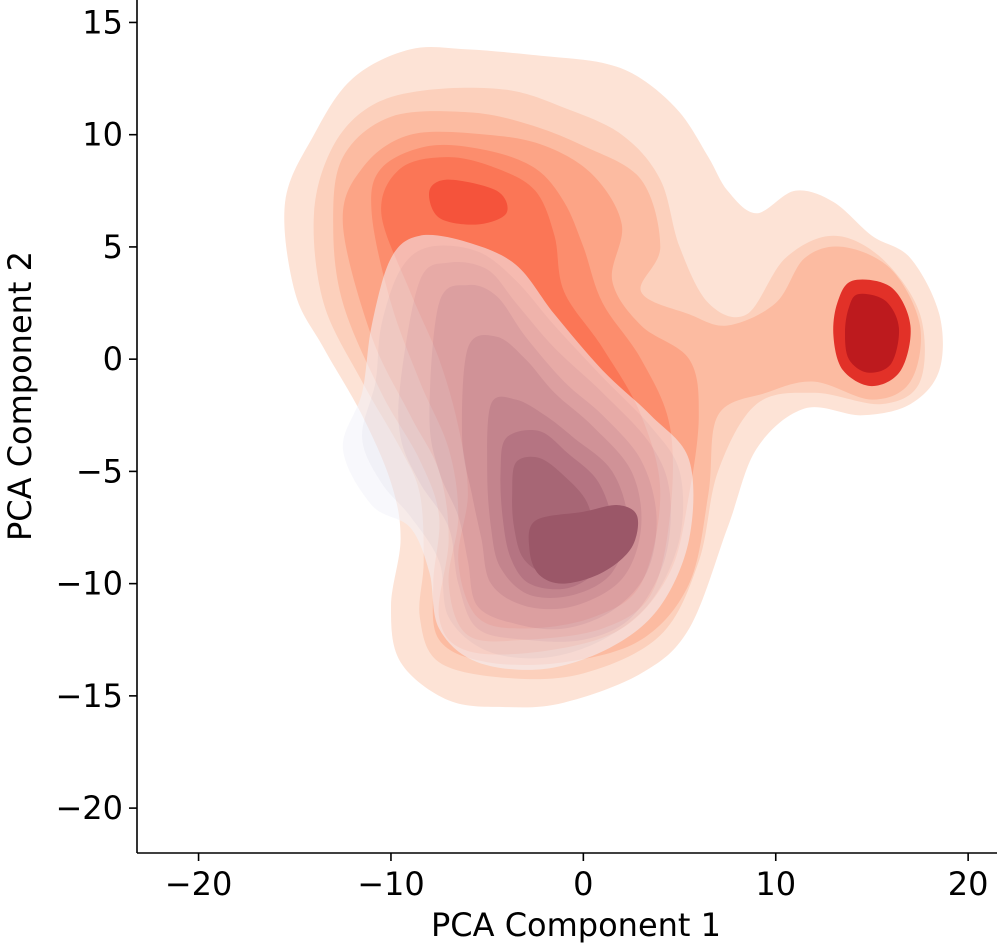 The width and height of the screenshot is (997, 947). Describe the element at coordinates (113, 359) in the screenshot. I see `y-tick-label: 0` at that location.